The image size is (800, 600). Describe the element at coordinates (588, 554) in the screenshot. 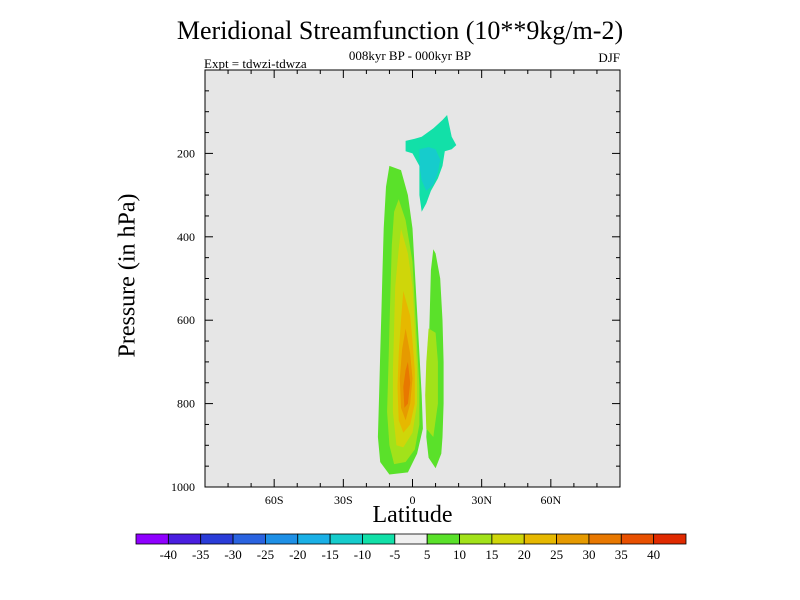

I see `colorbar-label: 30` at that location.